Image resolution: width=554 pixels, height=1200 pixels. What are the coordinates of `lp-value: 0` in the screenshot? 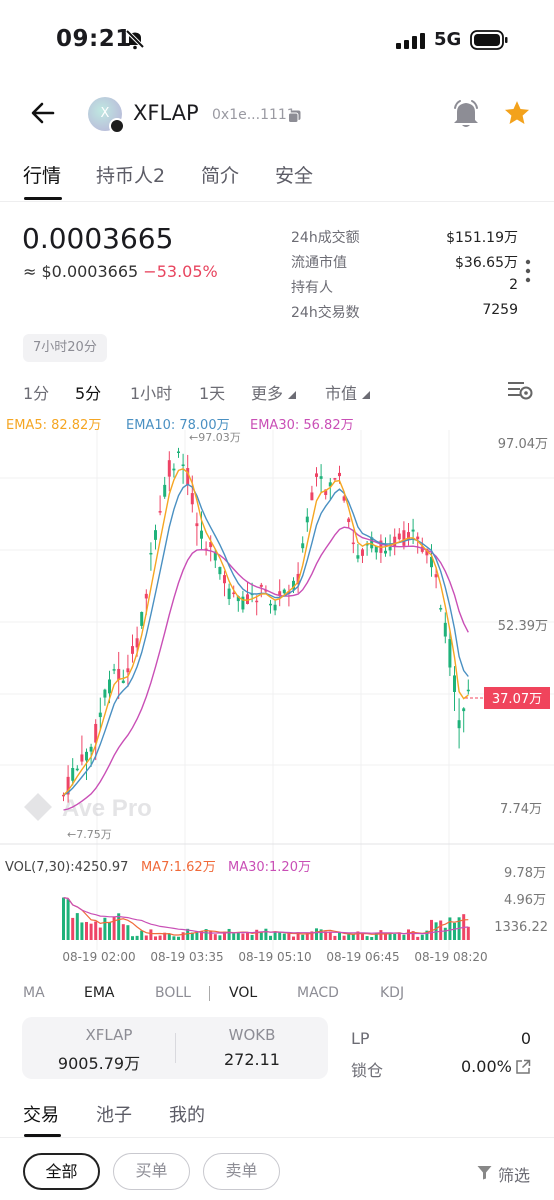 It's located at (525, 1038).